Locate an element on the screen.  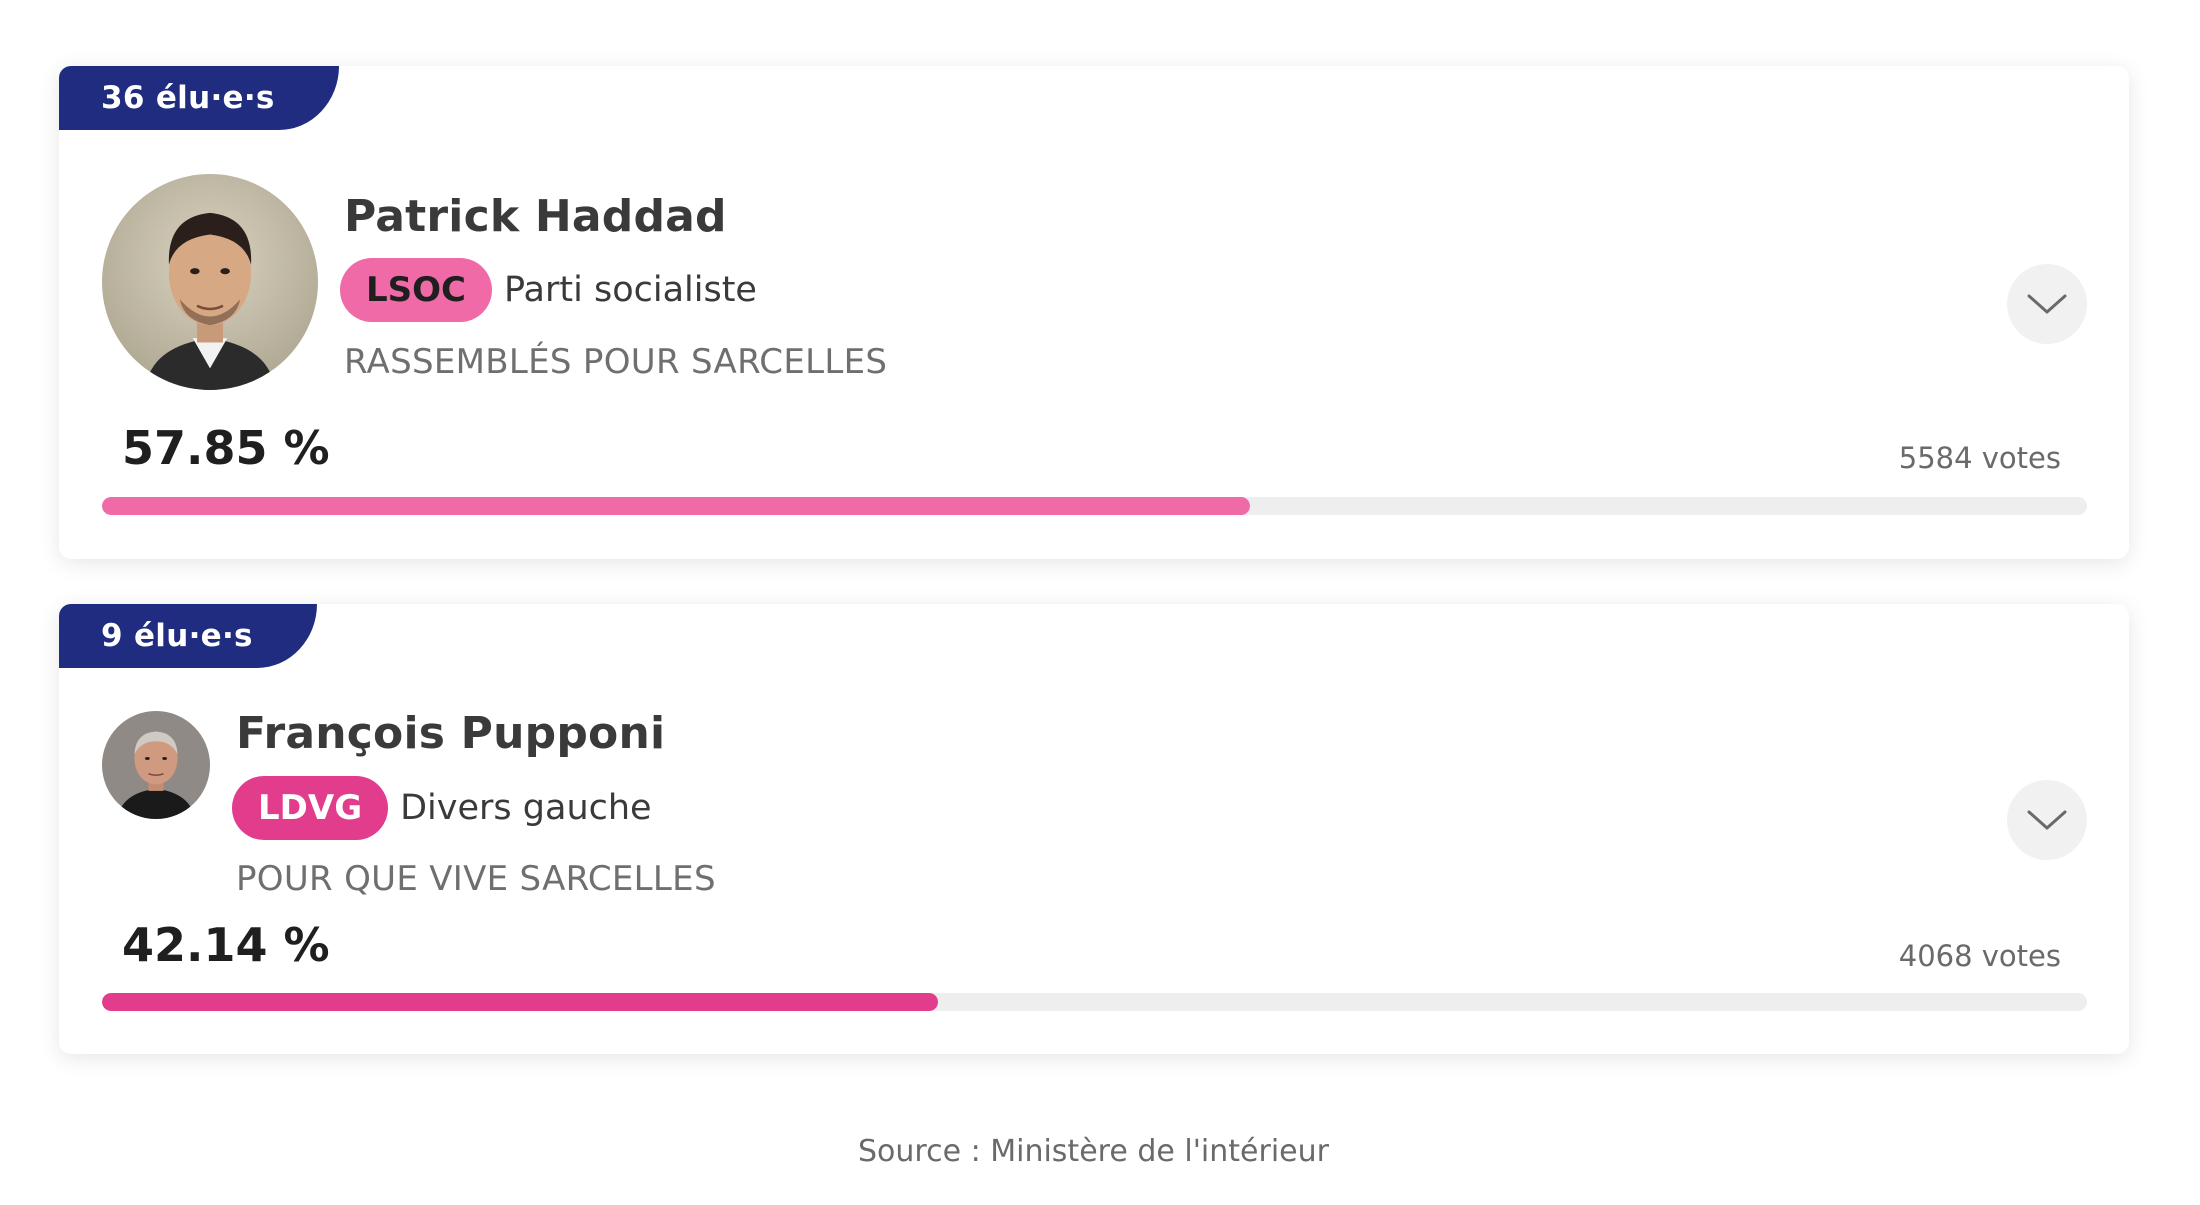
party-name: Divers gauche is located at coordinates (526, 808).